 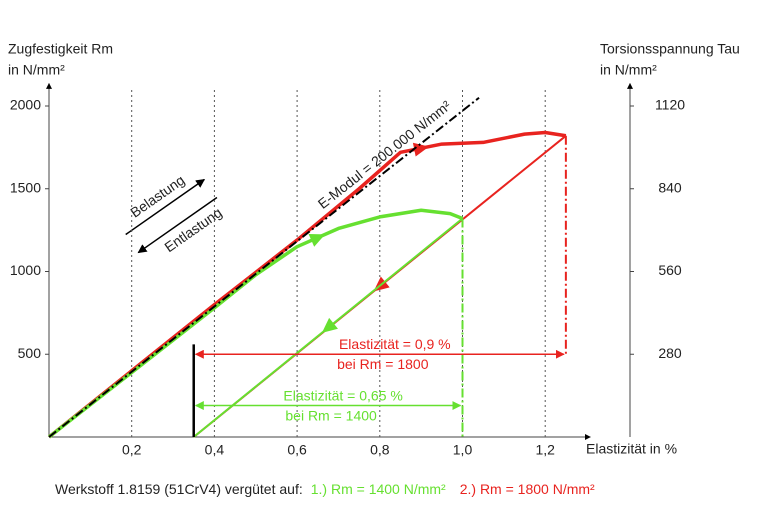 What do you see at coordinates (395, 344) in the screenshot?
I see `span-label: Elastizität = 0,9 %` at bounding box center [395, 344].